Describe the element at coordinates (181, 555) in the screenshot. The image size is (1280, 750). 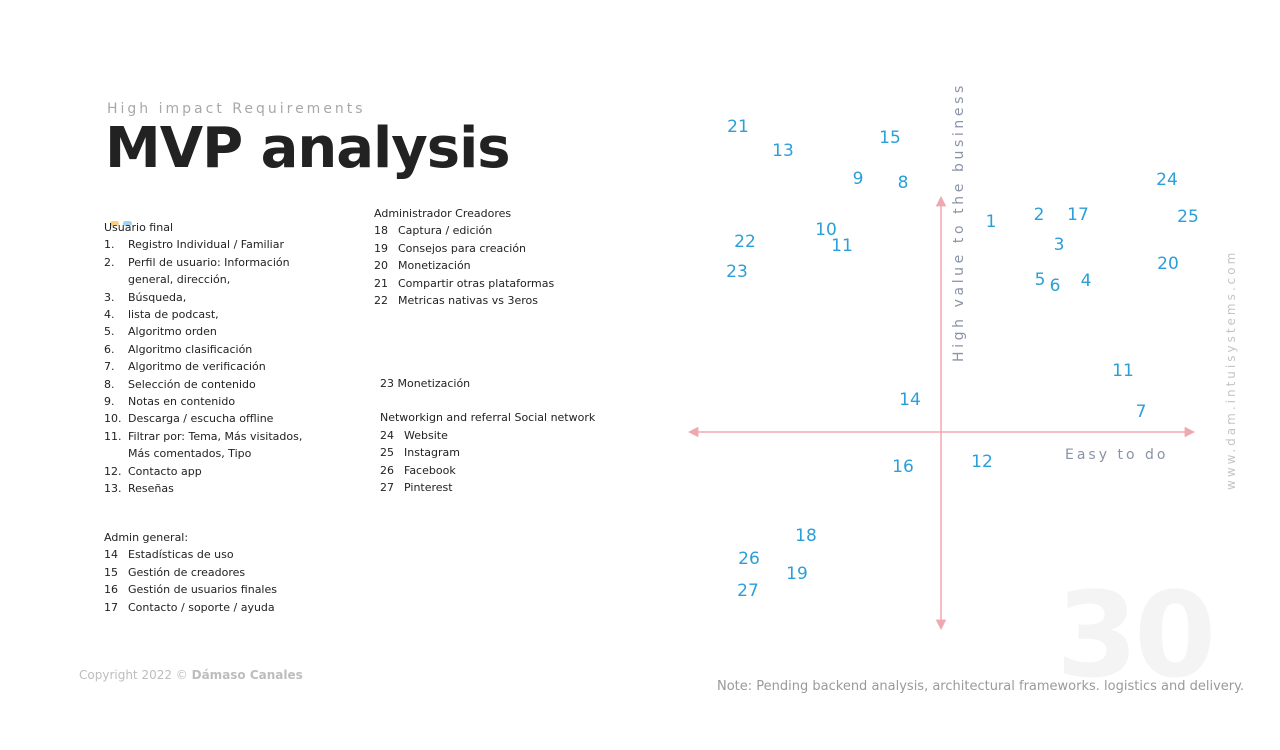
I see `list-item-text: Estadísticas de uso` at that location.